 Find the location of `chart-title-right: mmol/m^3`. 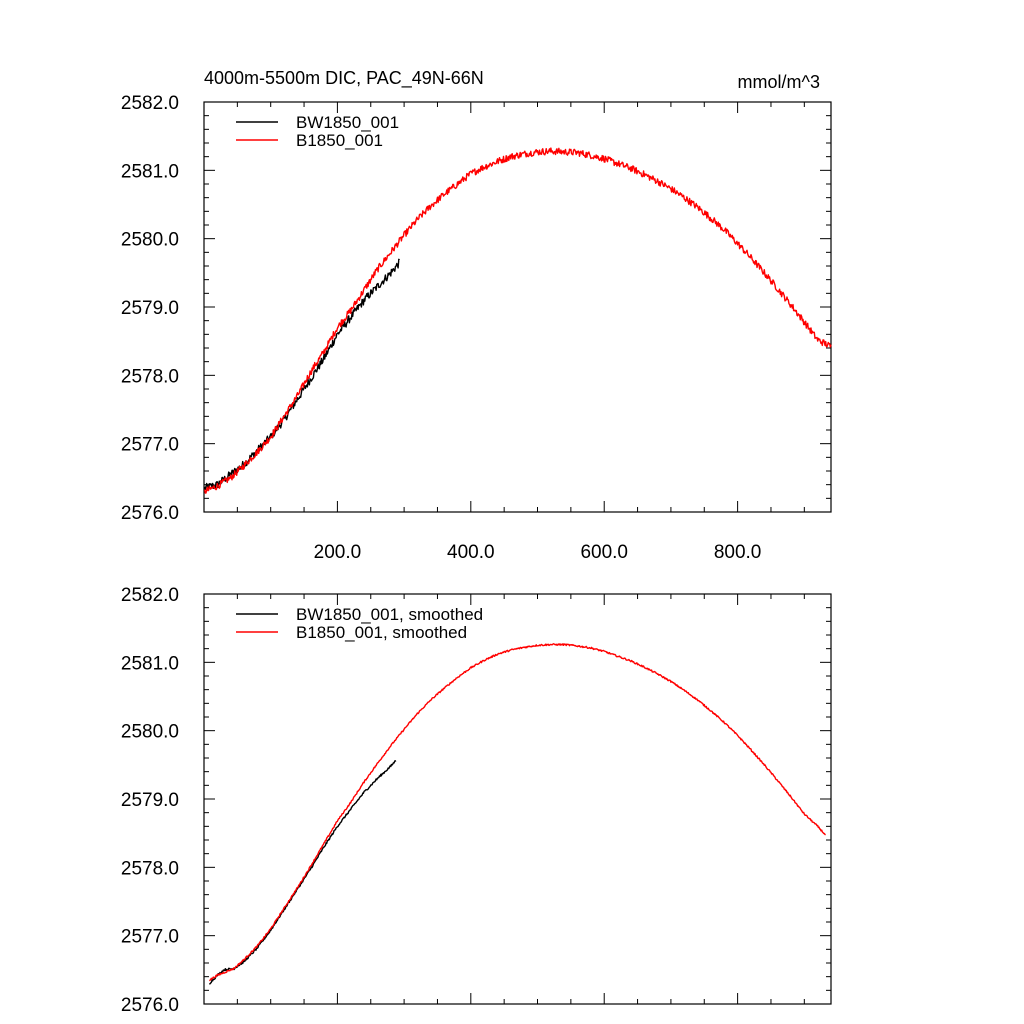

chart-title-right: mmol/m^3 is located at coordinates (779, 82).